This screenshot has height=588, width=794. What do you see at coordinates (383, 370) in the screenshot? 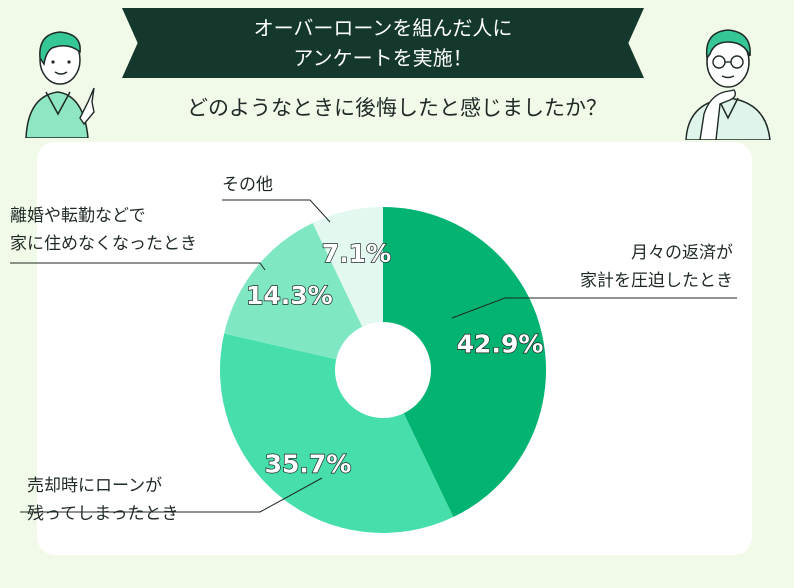
I see `donut-hole` at bounding box center [383, 370].